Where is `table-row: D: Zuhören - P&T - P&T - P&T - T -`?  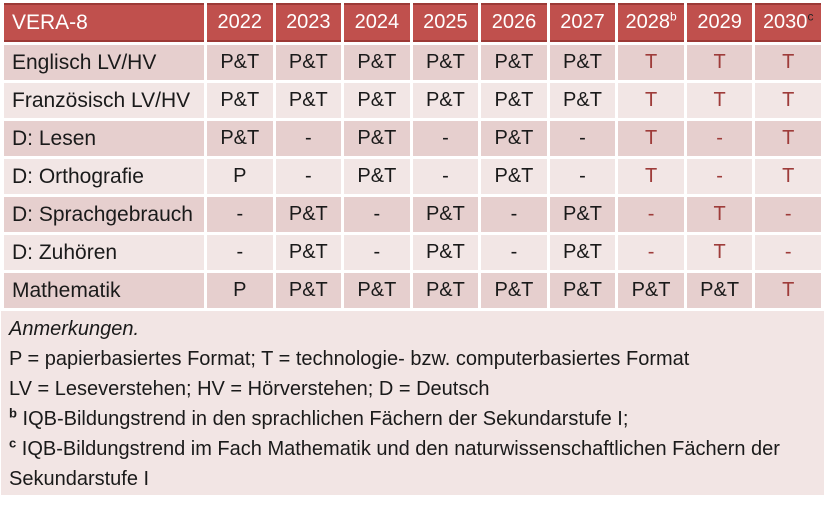 table-row: D: Zuhören - P&T - P&T - P&T - T - is located at coordinates (412, 252).